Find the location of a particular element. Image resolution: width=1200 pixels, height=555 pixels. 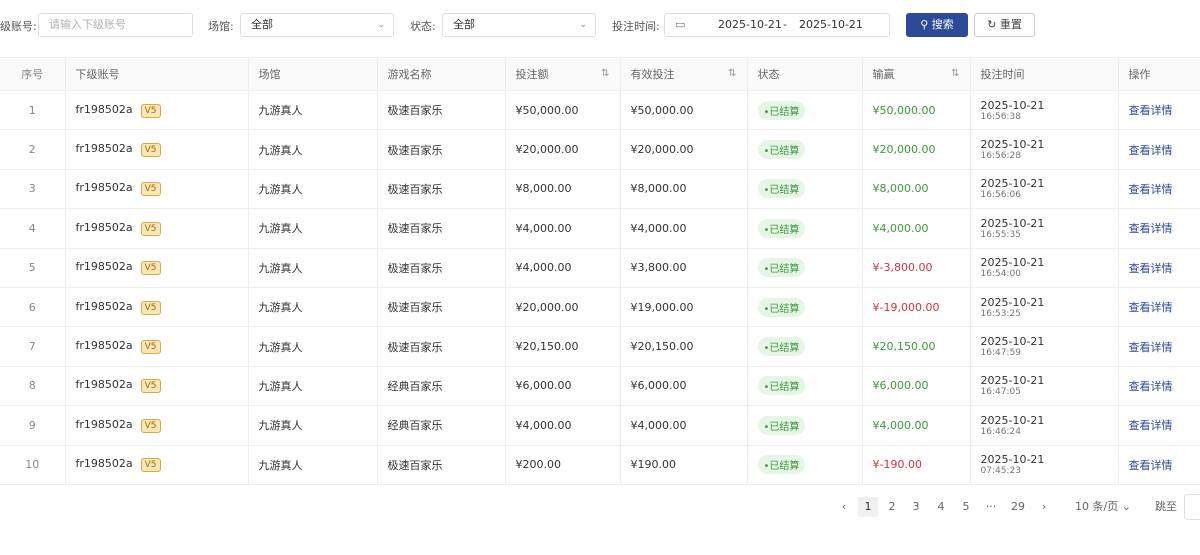

account-input: 请输入下级账号 is located at coordinates (115, 25).